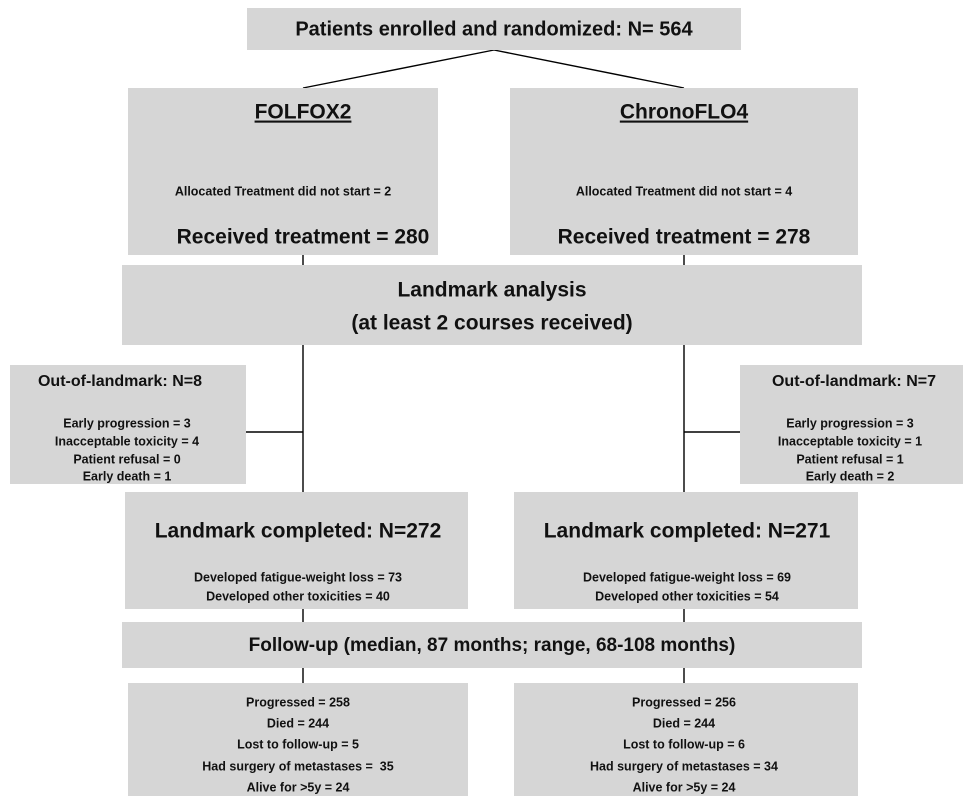 The image size is (971, 796). Describe the element at coordinates (492, 305) in the screenshot. I see `landmark-box` at that location.